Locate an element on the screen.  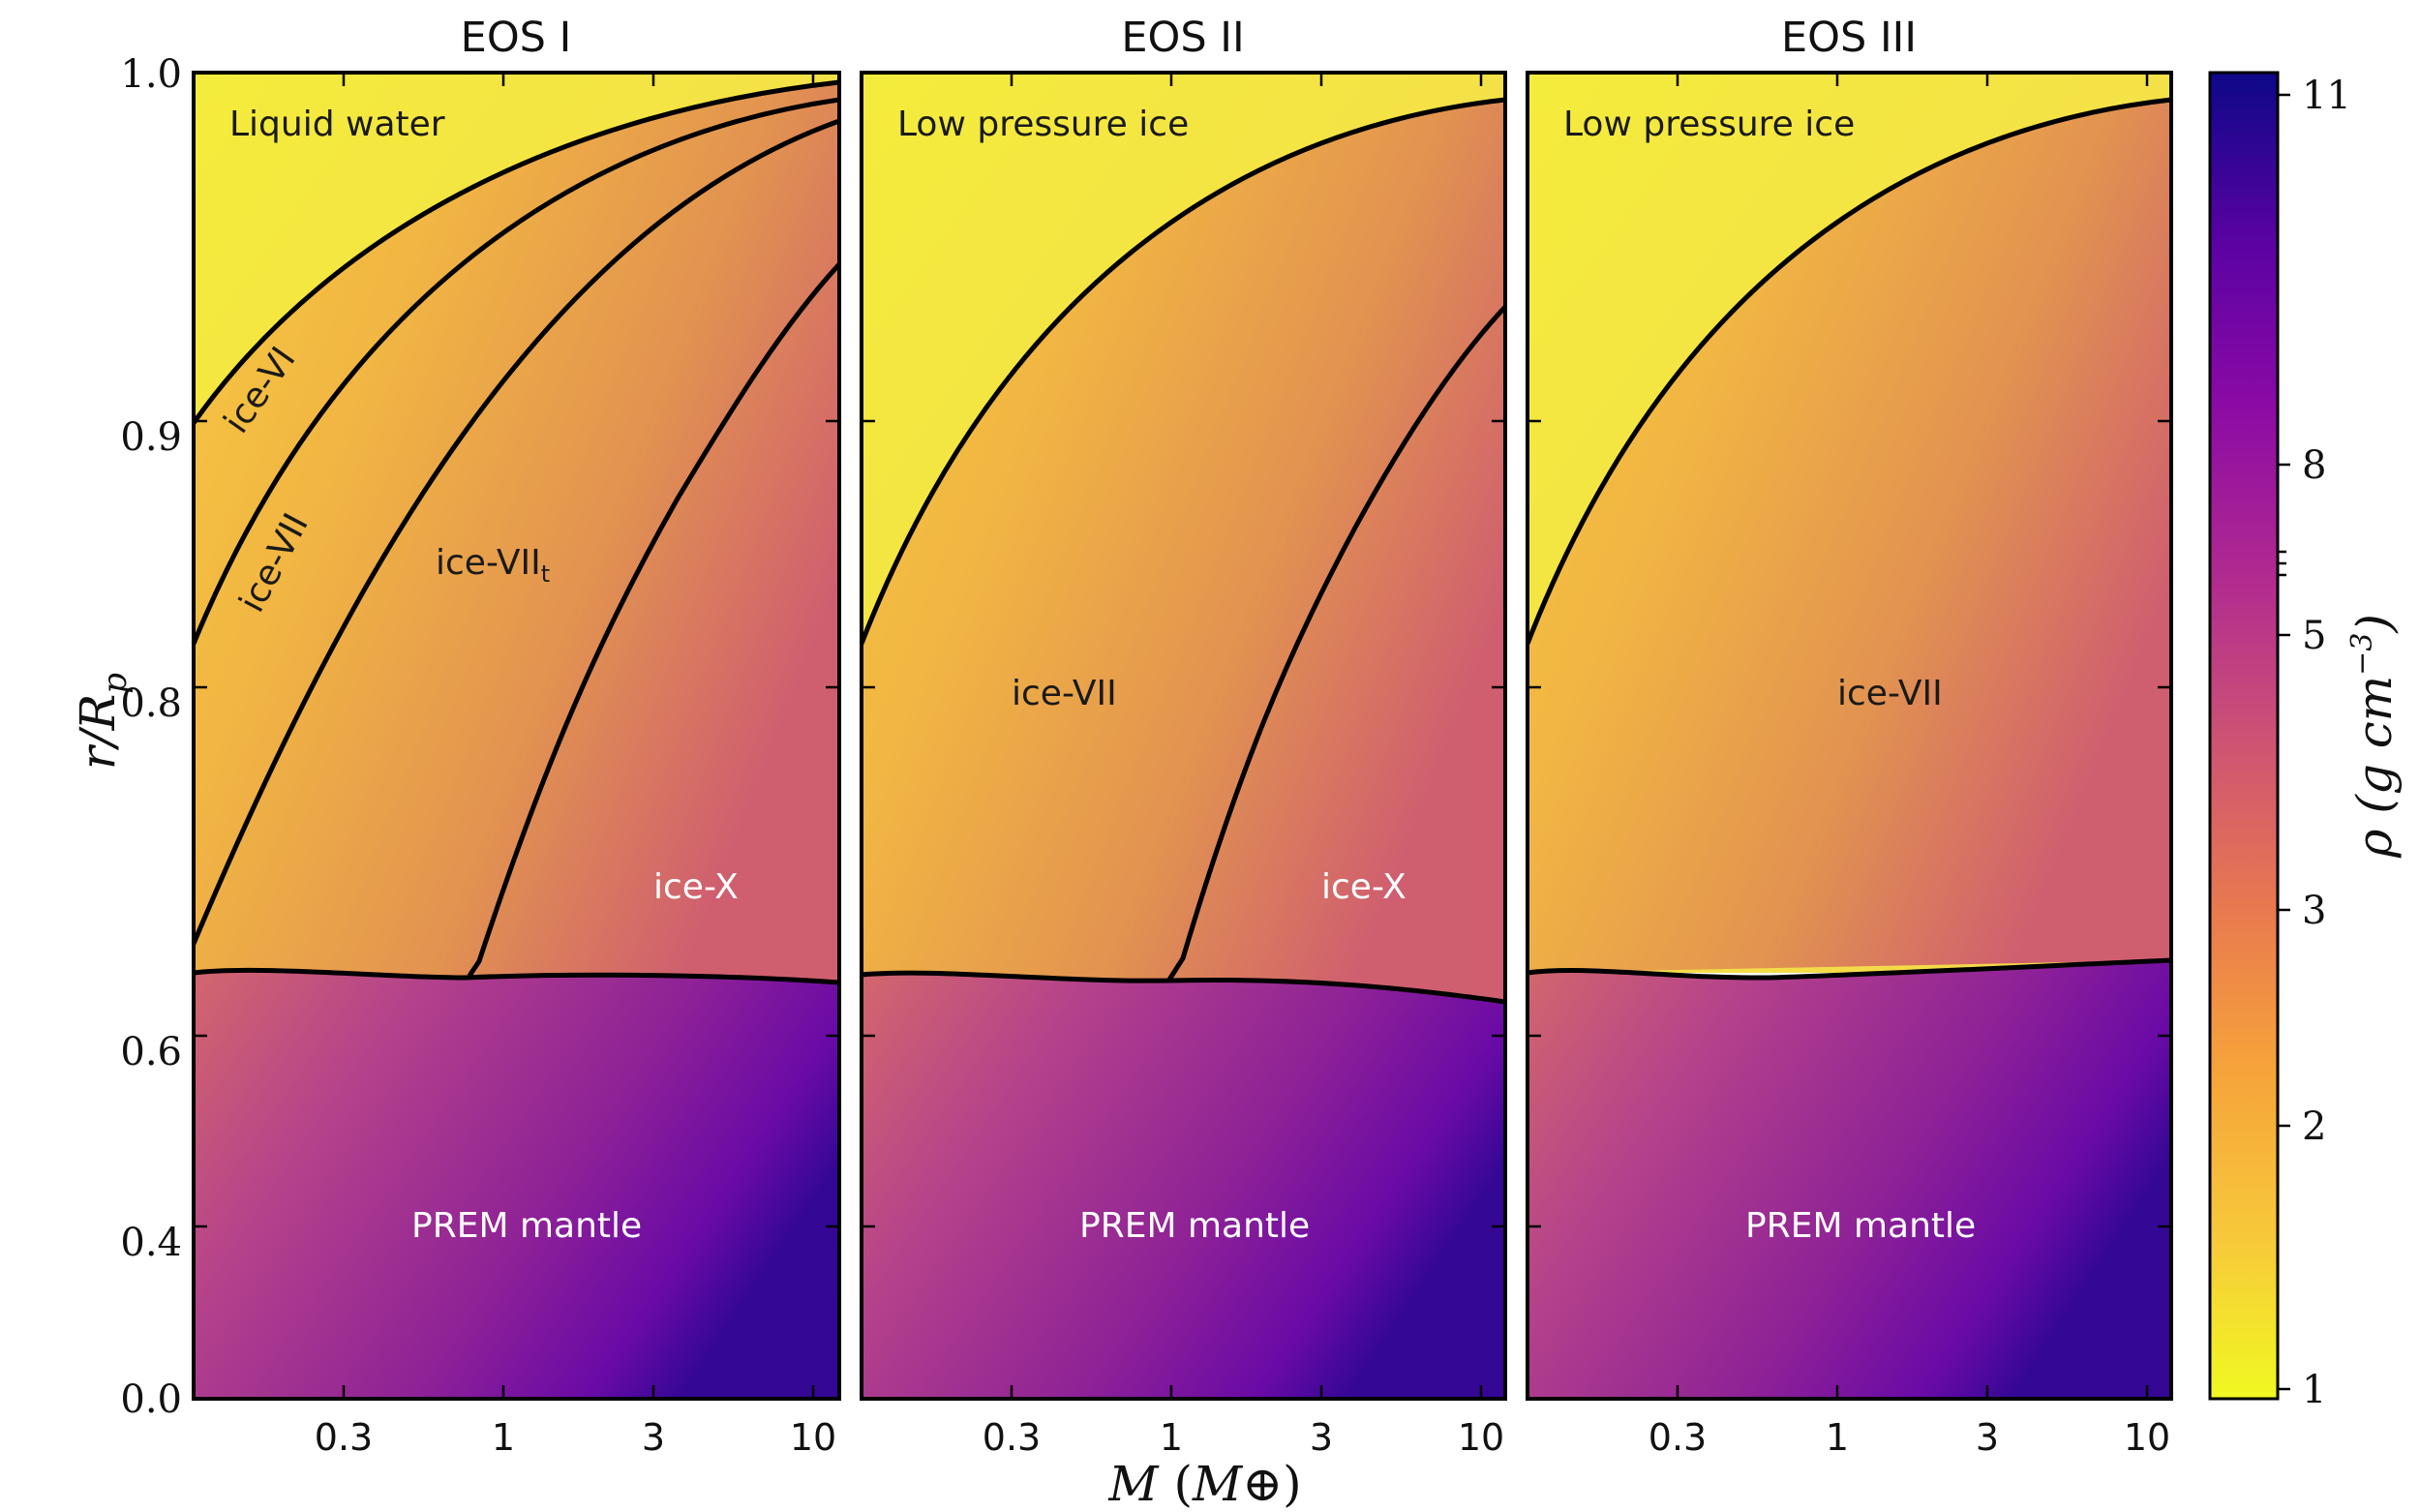
colorbar-label-close: ) is located at coordinates (2374, 624).